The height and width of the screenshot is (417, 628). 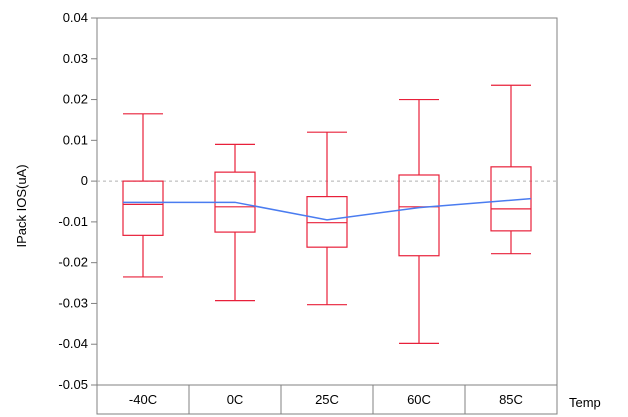 I want to click on mean-line, so click(x=327, y=209).